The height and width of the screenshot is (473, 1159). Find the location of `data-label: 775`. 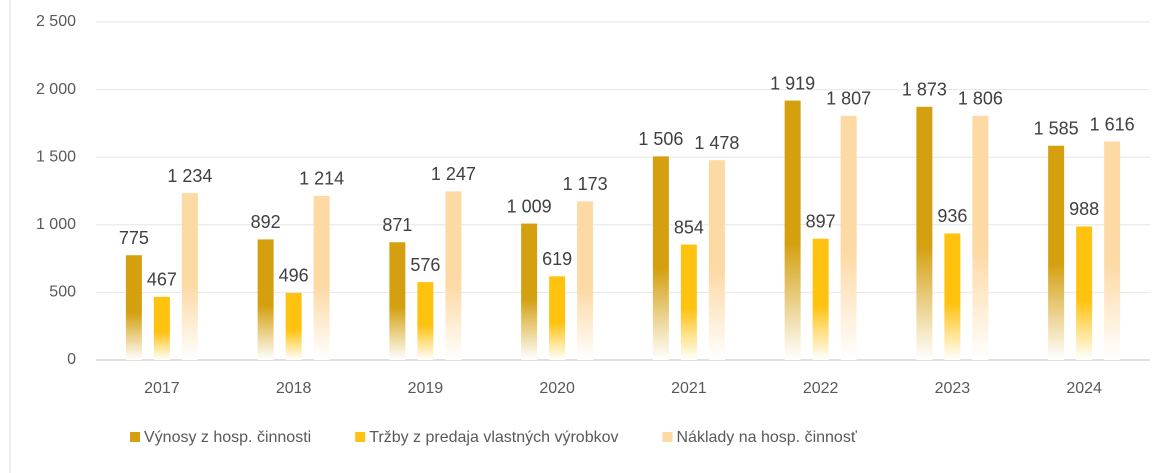

data-label: 775 is located at coordinates (134, 238).